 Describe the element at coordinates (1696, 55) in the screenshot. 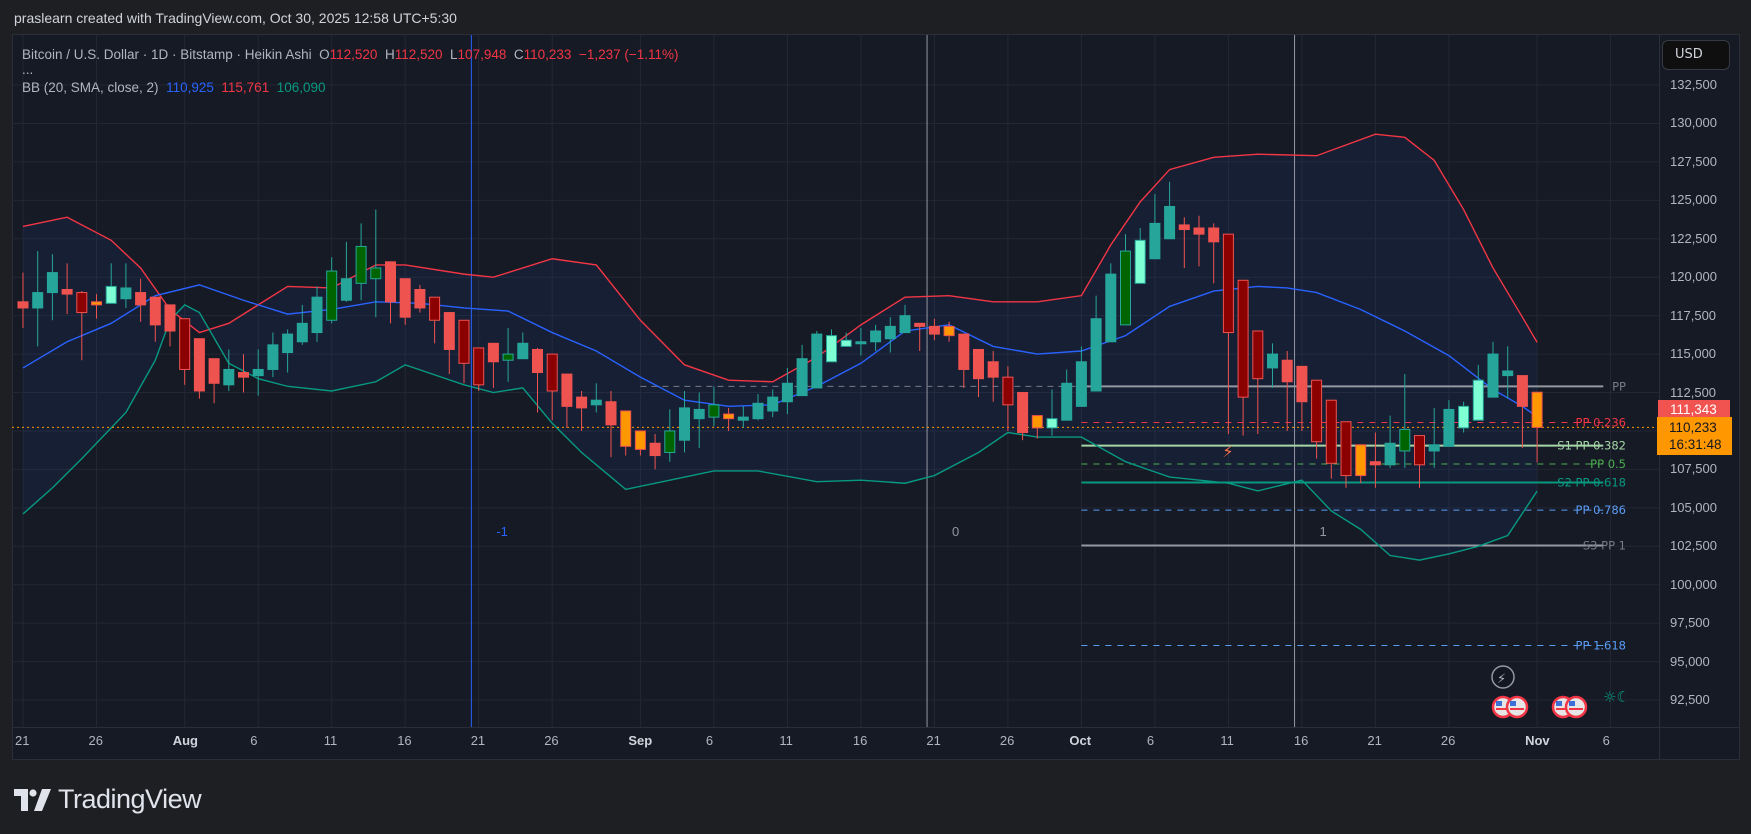

I see `currency-button: USD` at that location.